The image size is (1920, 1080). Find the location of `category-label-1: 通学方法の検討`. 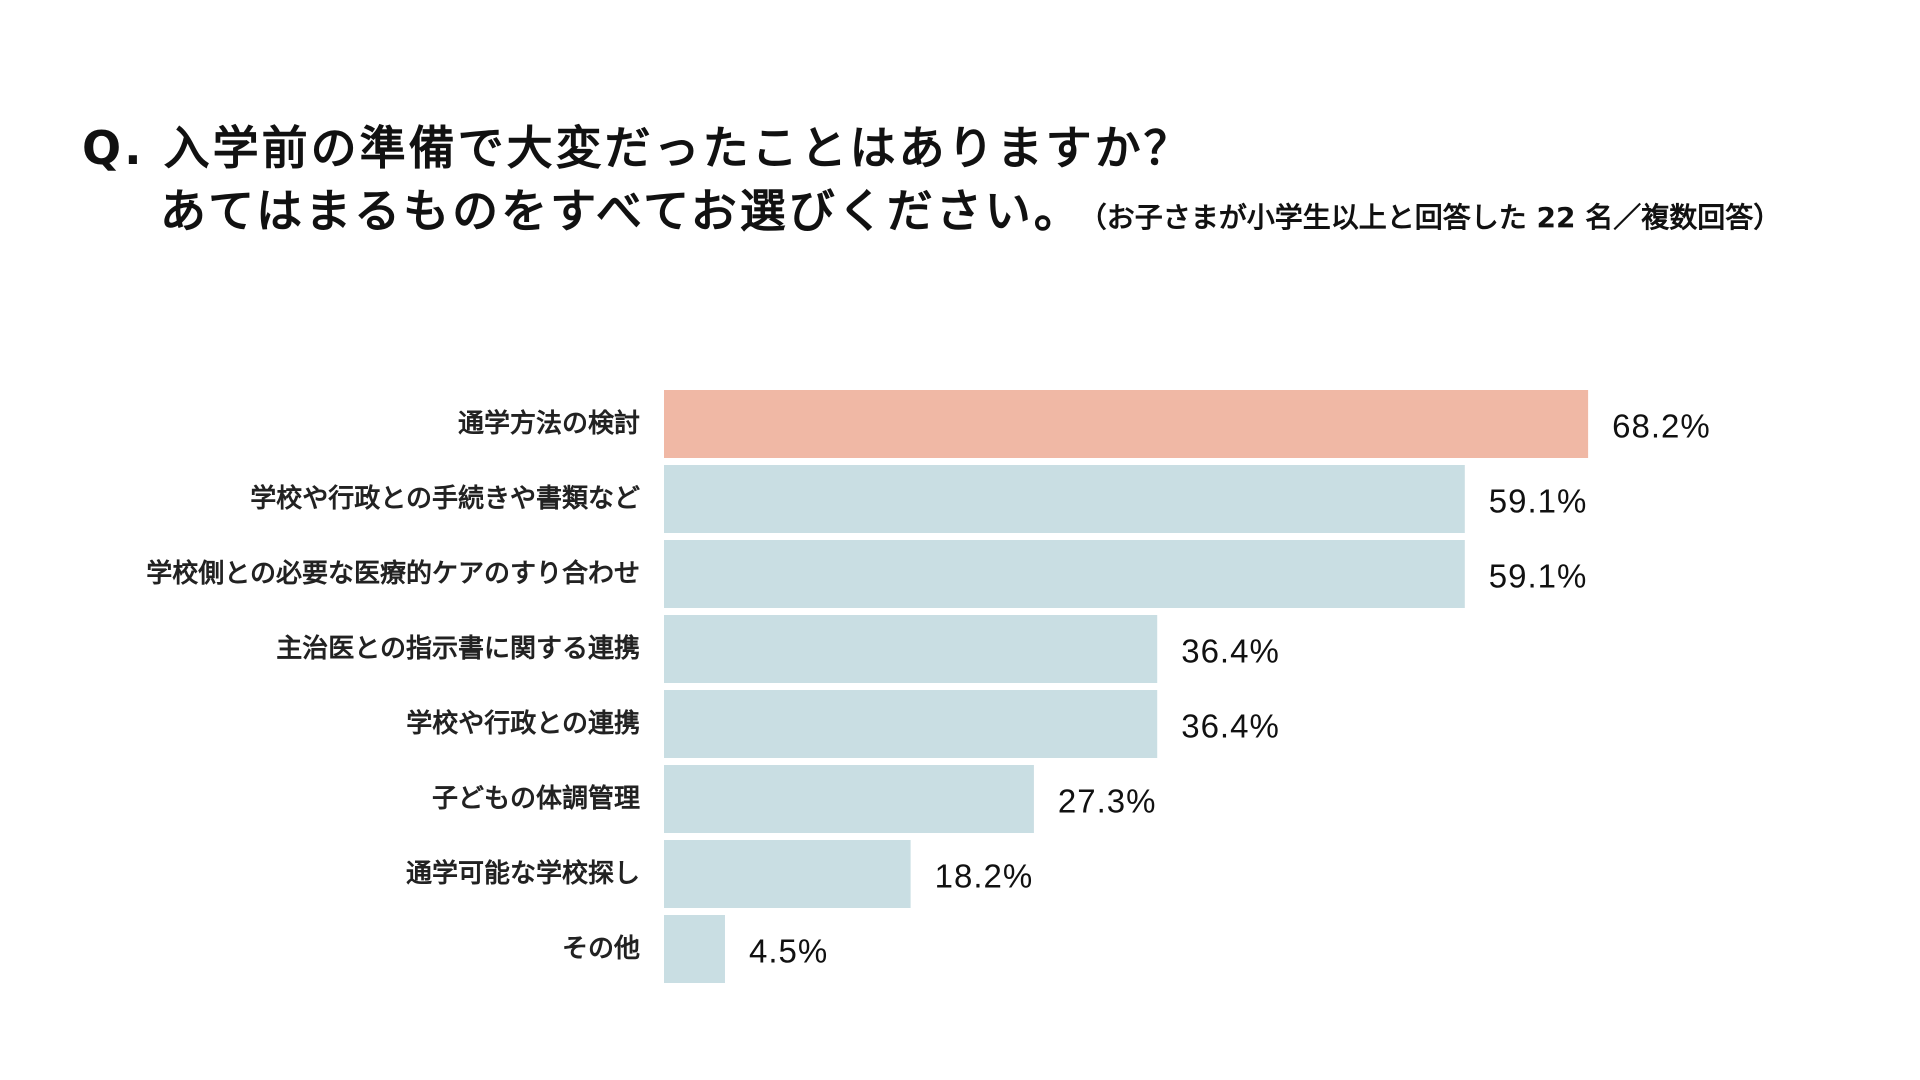

category-label-1: 通学方法の検討 is located at coordinates (549, 423).